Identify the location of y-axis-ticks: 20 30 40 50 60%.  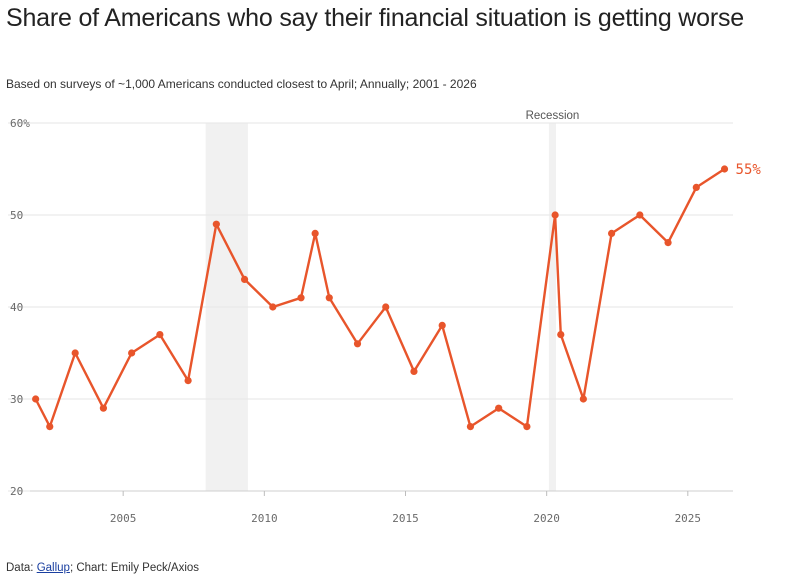
(20, 307).